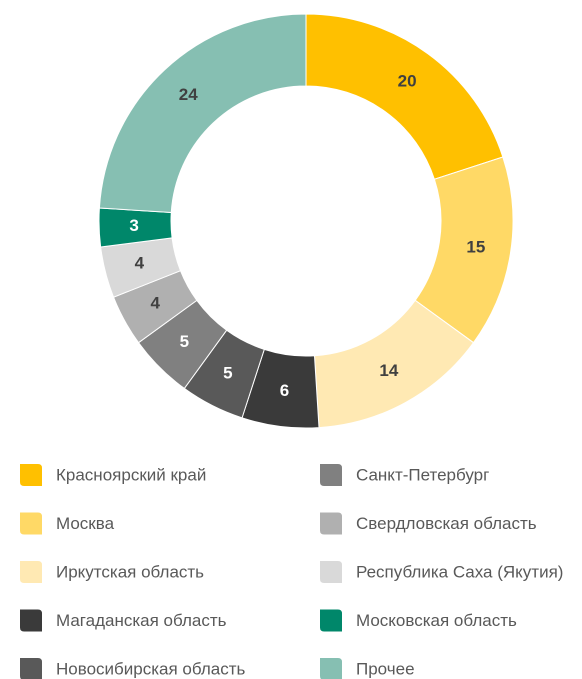 Image resolution: width=582 pixels, height=679 pixels. What do you see at coordinates (150, 668) in the screenshot?
I see `legend-label: Новосибирская область` at bounding box center [150, 668].